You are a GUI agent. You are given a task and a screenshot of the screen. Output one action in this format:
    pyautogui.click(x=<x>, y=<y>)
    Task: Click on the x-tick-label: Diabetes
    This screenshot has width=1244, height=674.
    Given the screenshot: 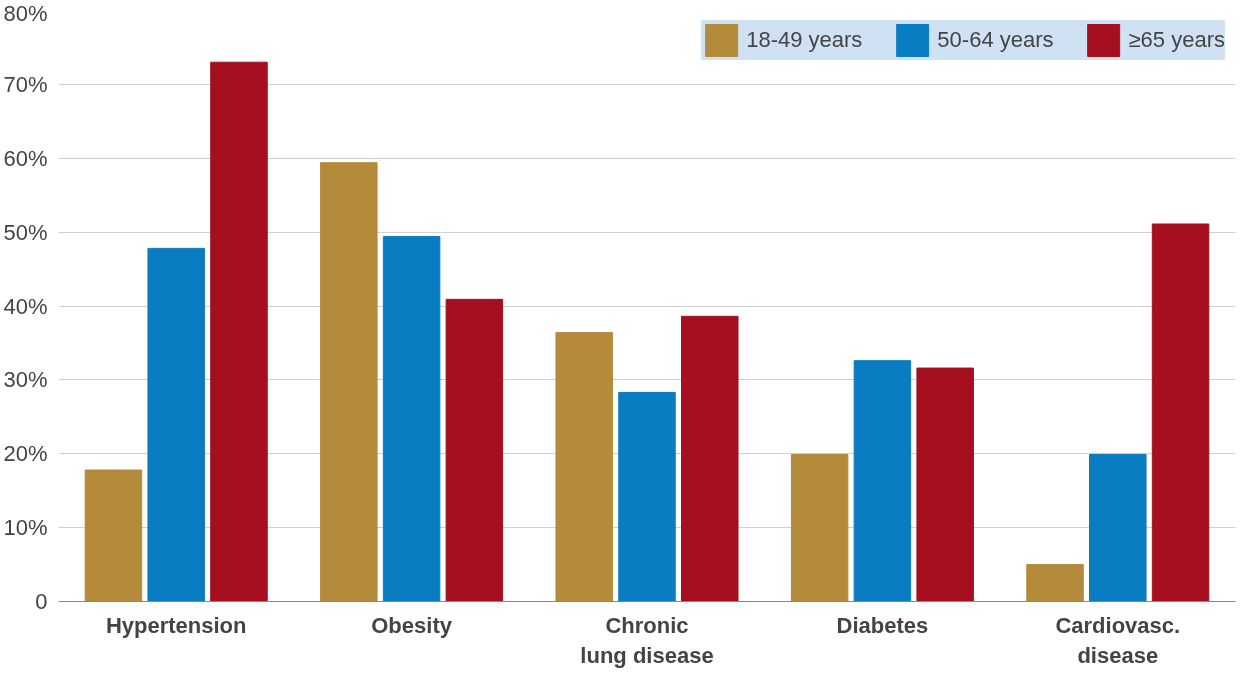 What is the action you would take?
    pyautogui.click(x=882, y=625)
    